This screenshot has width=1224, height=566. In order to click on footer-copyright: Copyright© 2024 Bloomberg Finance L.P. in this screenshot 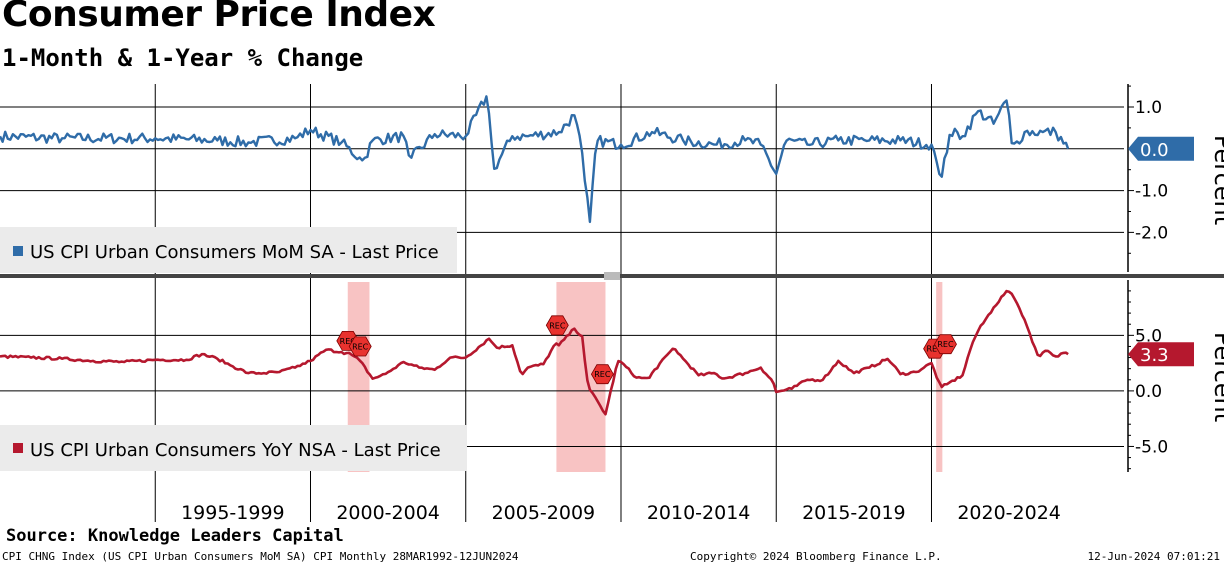, I will do `click(816, 556)`.